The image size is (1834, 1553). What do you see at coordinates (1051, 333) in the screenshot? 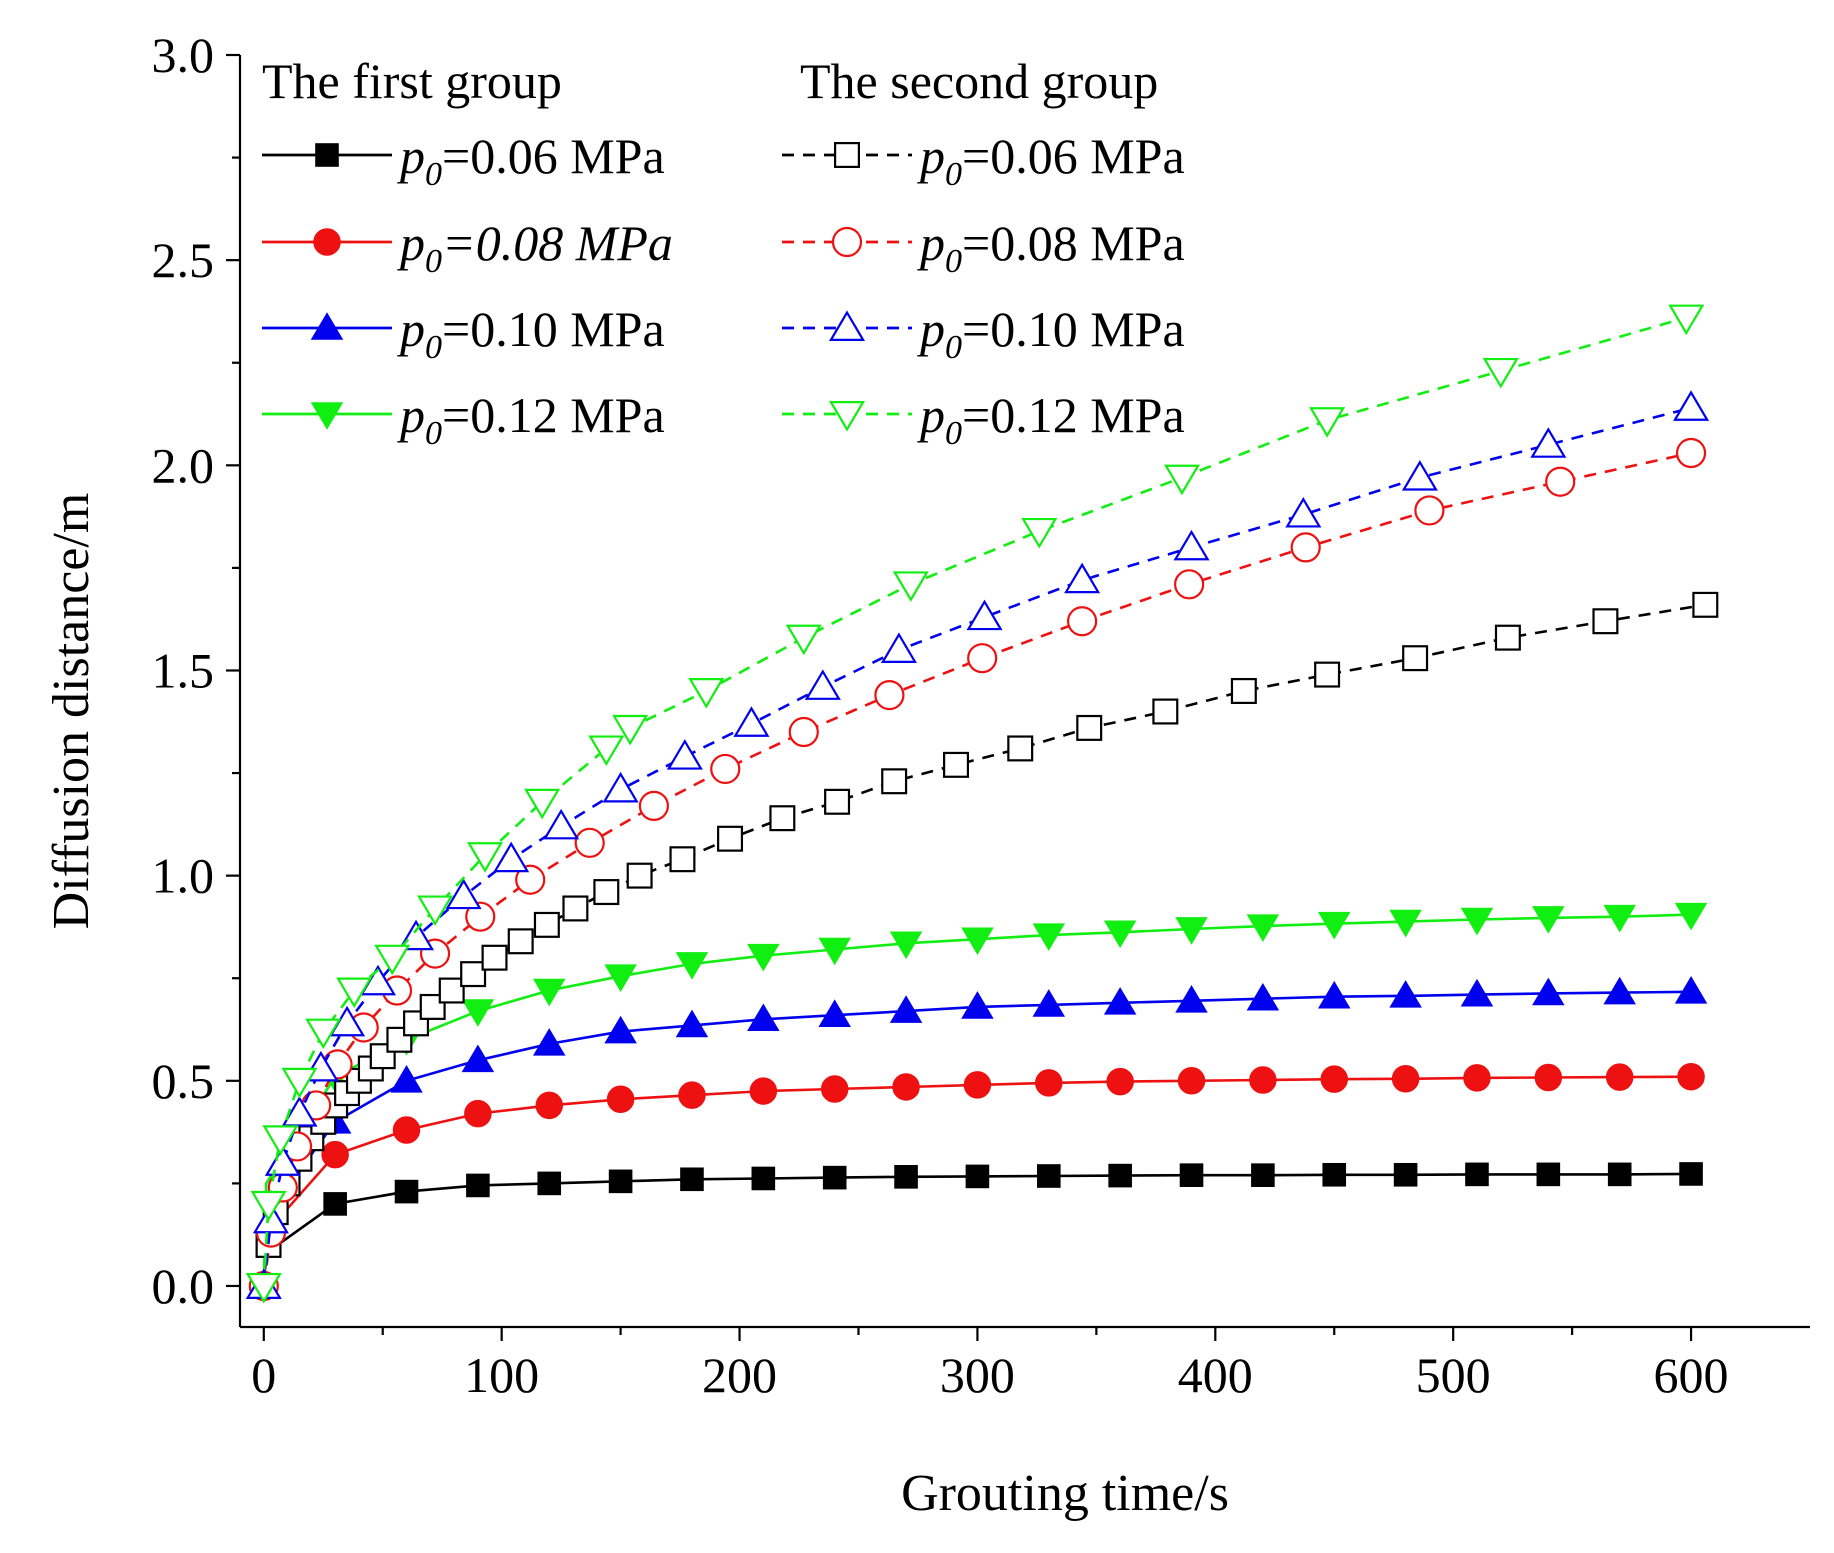
I see `legend-label: p0=0.10 MPa` at bounding box center [1051, 333].